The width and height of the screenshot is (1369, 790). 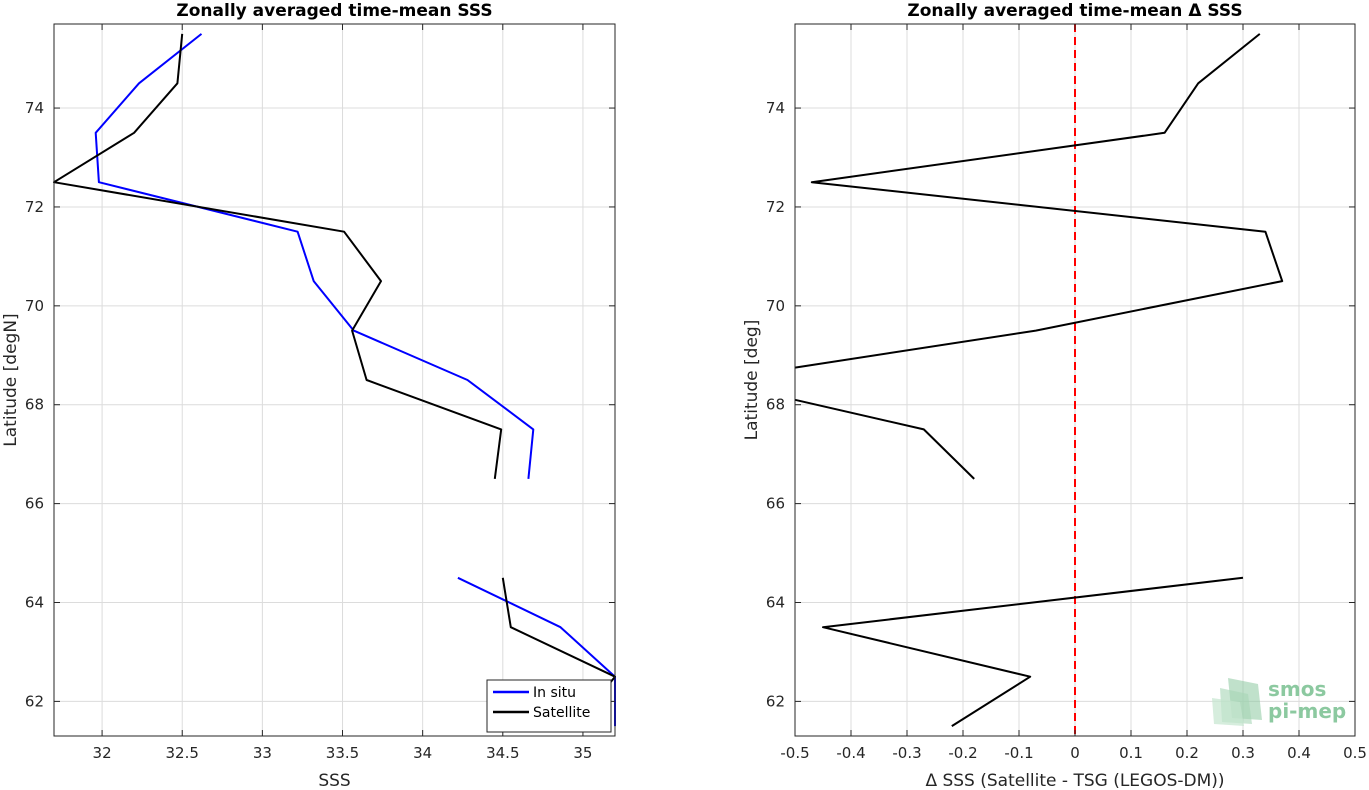 I want to click on y-axis-label: Latitude [deg], so click(x=752, y=380).